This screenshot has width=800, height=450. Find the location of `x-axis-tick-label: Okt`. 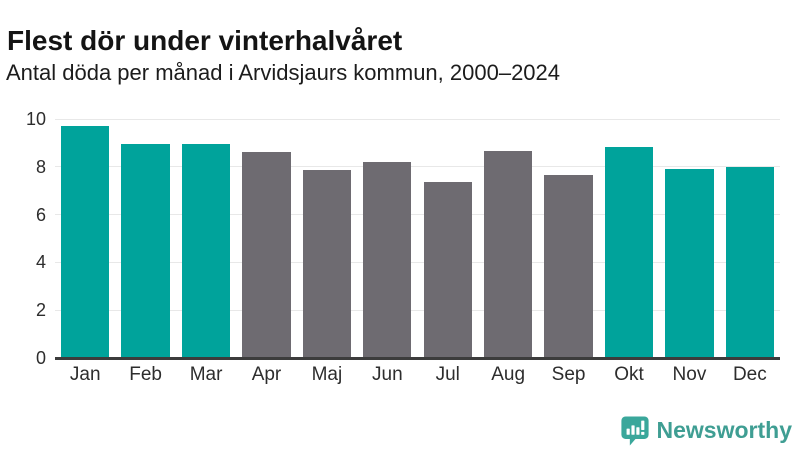

x-axis-tick-label: Okt is located at coordinates (629, 374).